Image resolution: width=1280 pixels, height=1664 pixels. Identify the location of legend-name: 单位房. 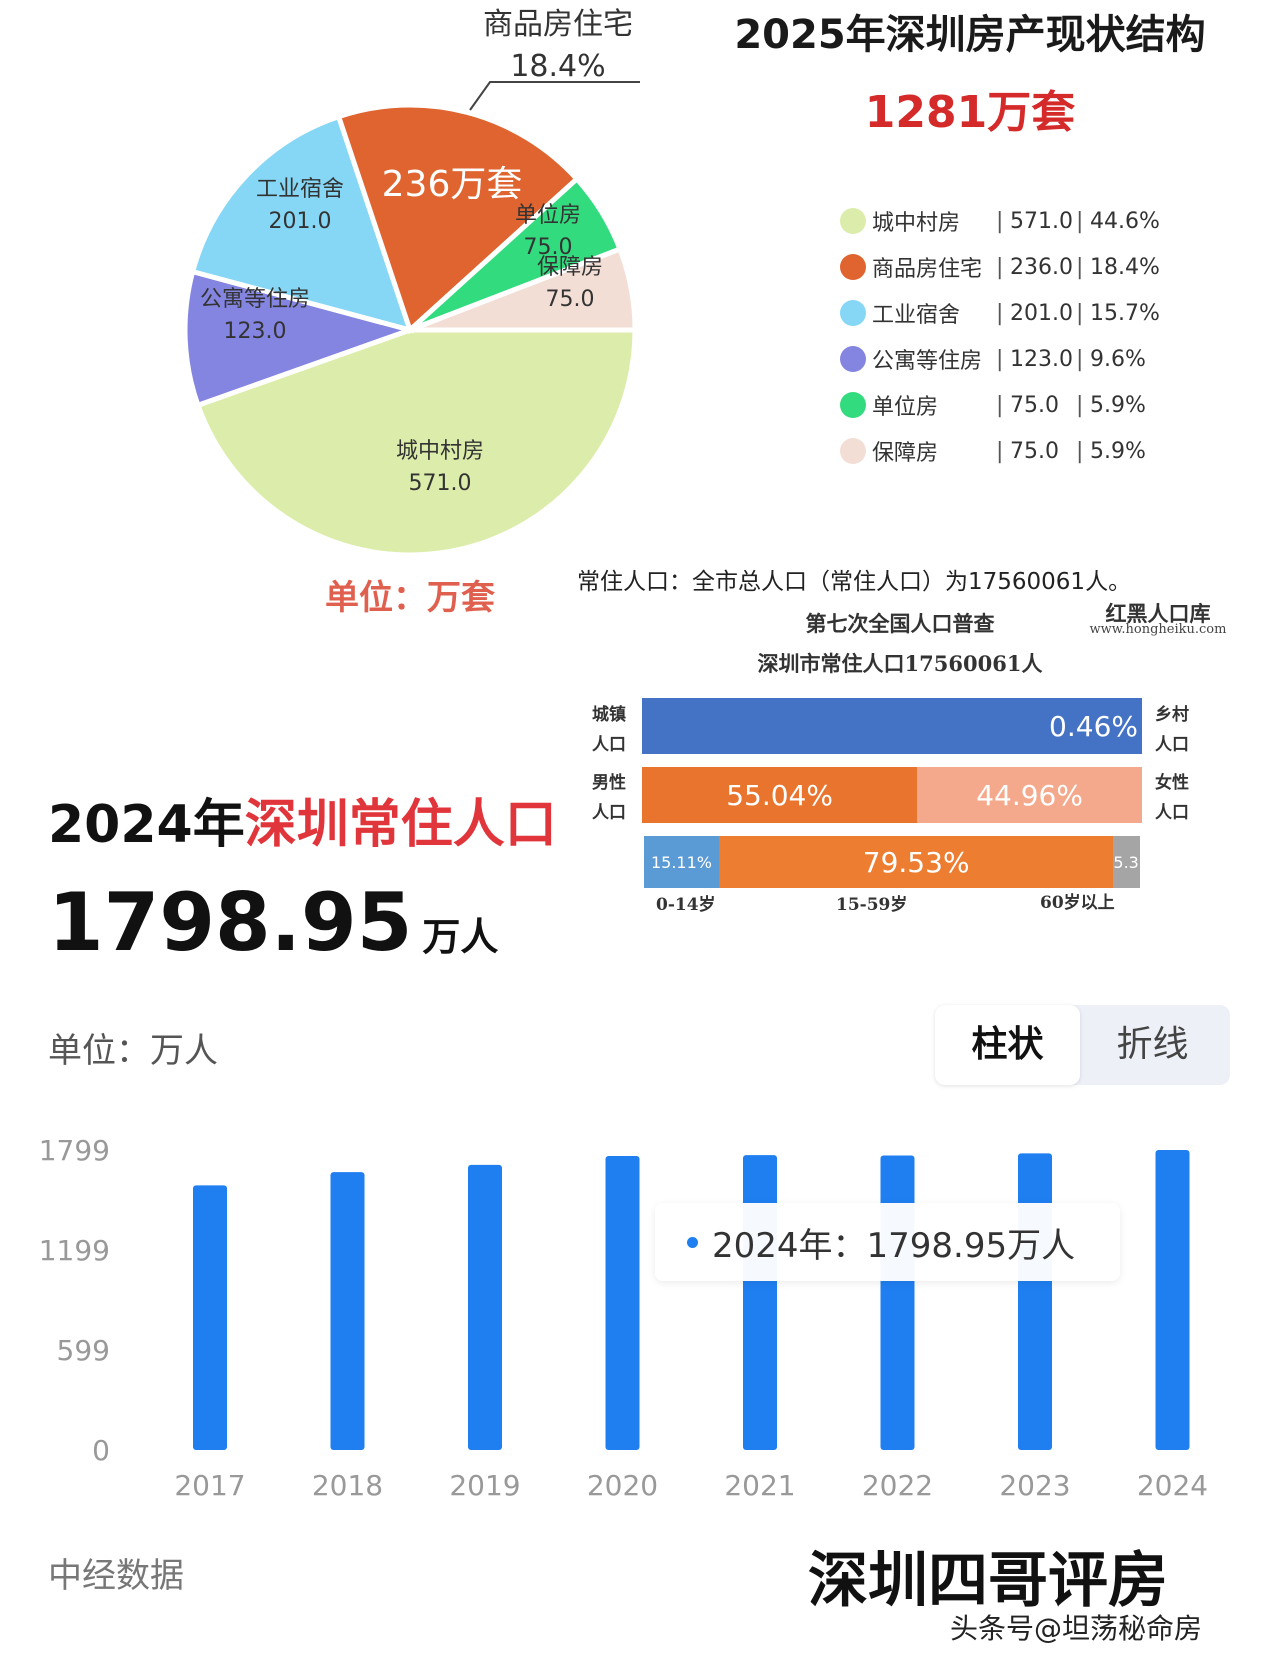
(905, 407).